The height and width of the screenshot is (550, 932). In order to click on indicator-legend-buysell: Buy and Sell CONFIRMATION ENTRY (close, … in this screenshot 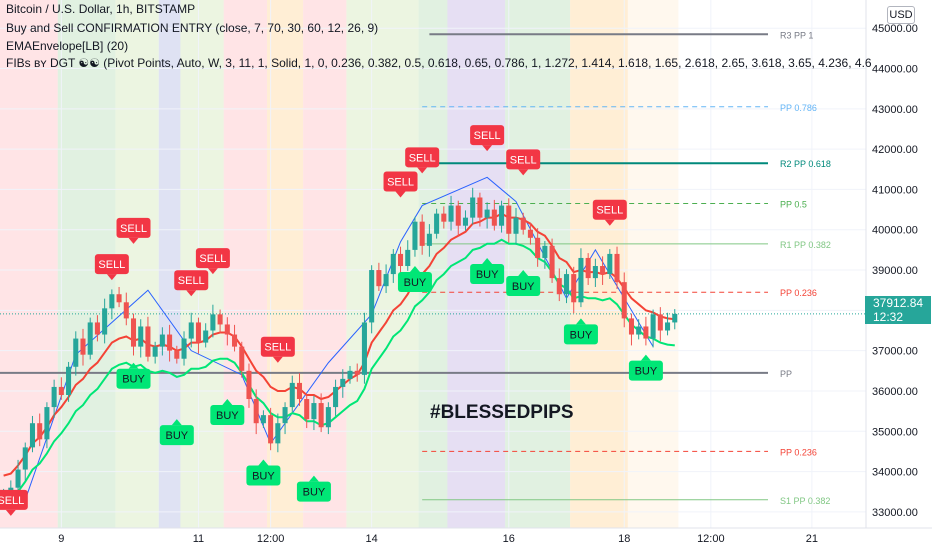, I will do `click(192, 28)`.